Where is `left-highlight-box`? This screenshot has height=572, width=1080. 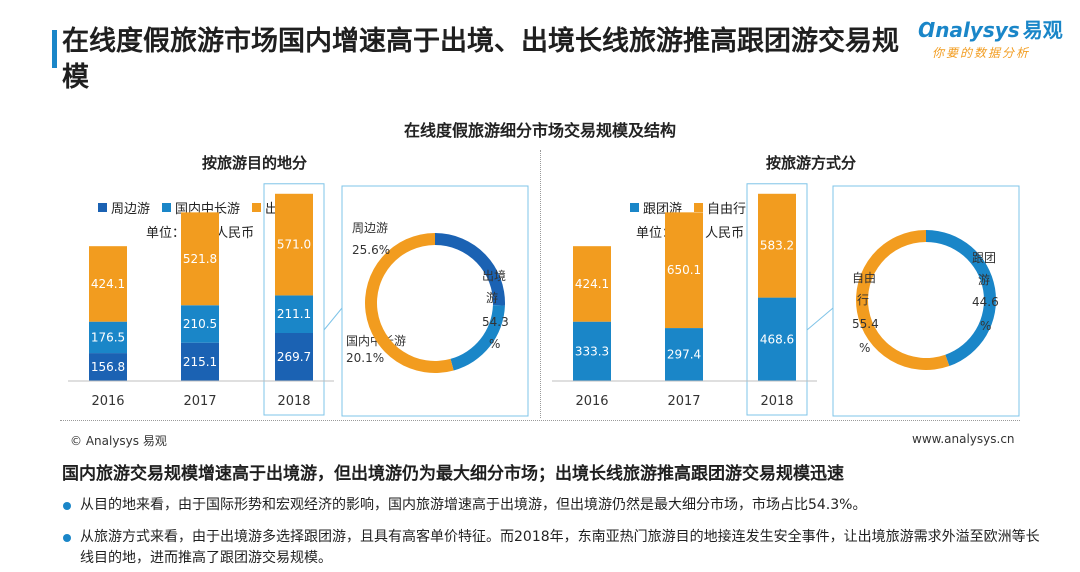
left-highlight-box is located at coordinates (294, 299).